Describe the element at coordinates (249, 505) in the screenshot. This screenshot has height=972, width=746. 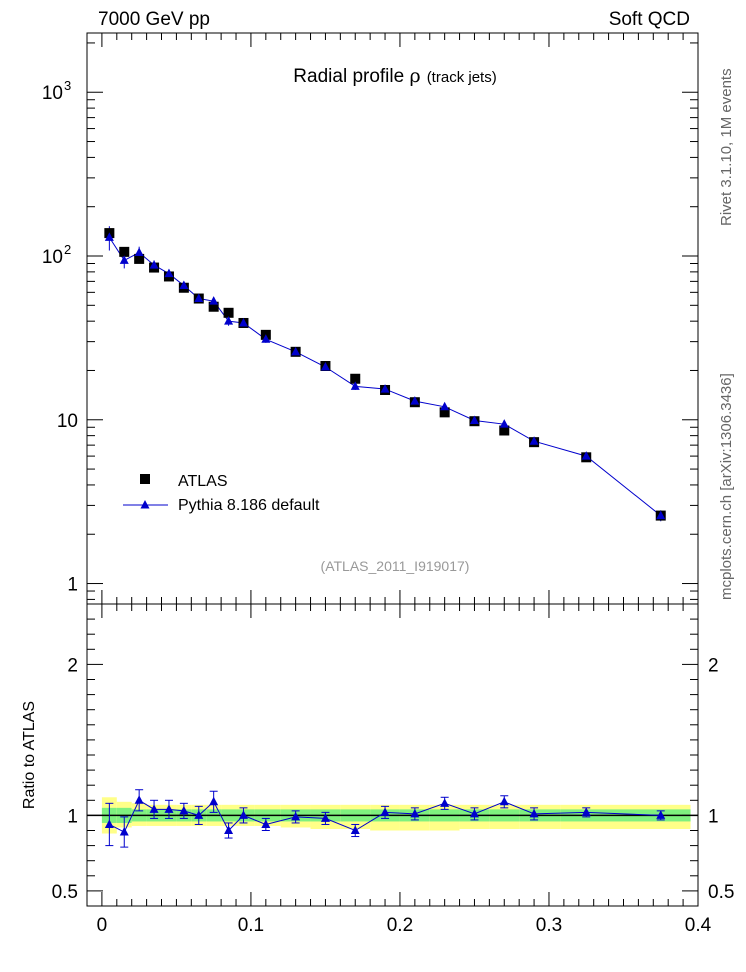
I see `legend-pythia-label: Pythia 8.186 default` at that location.